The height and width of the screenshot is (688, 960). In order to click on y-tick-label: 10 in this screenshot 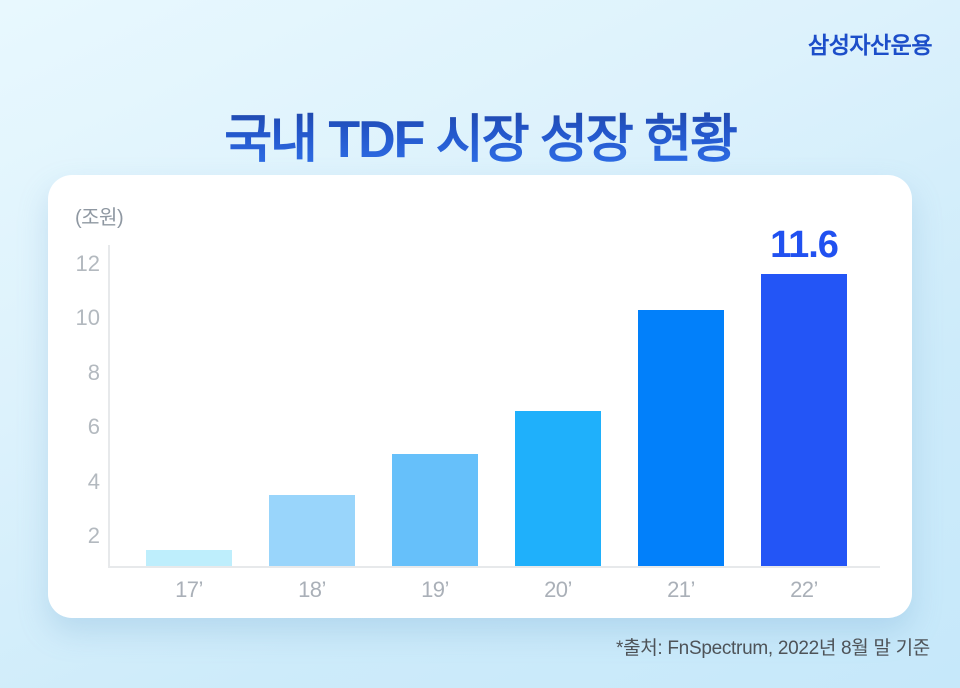, I will do `click(87, 317)`.